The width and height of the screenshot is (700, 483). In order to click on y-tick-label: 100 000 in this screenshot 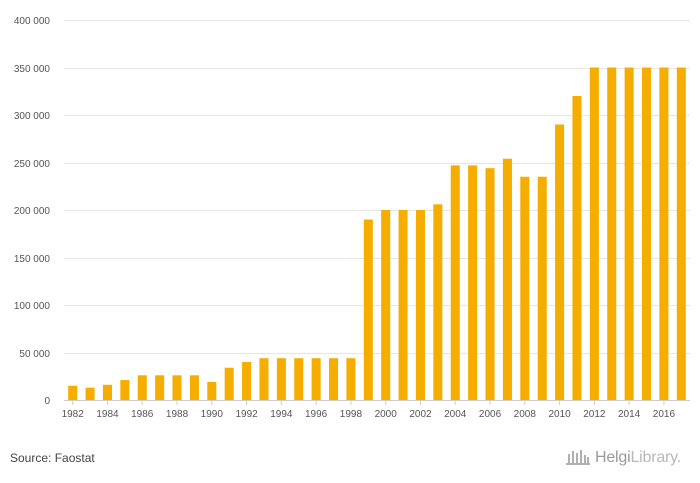, I will do `click(32, 306)`.